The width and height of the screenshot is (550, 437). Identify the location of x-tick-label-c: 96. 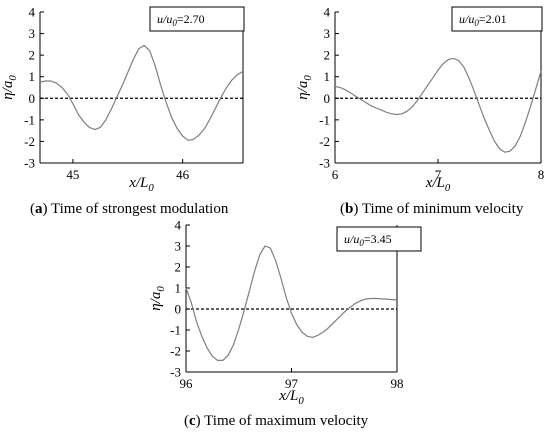
(187, 383).